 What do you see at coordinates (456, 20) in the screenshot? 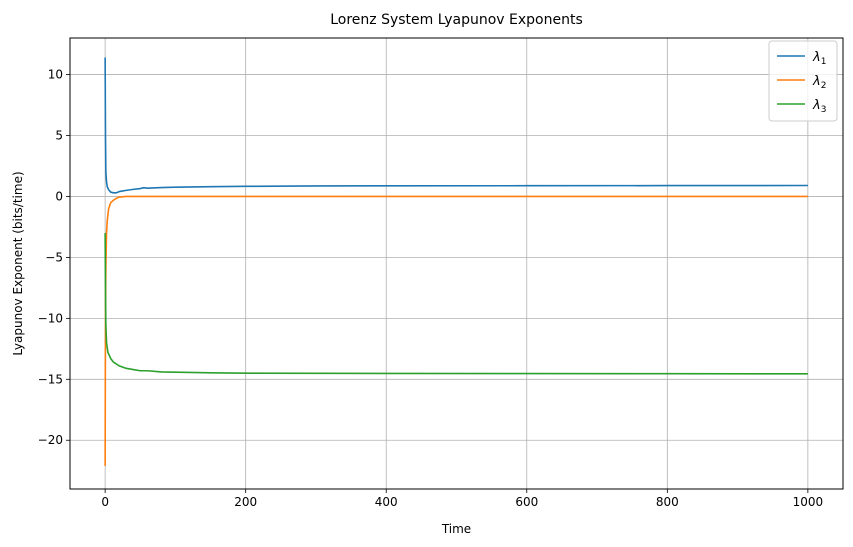
I see `chart-title: Lorenz System Lyapunov Exponents` at bounding box center [456, 20].